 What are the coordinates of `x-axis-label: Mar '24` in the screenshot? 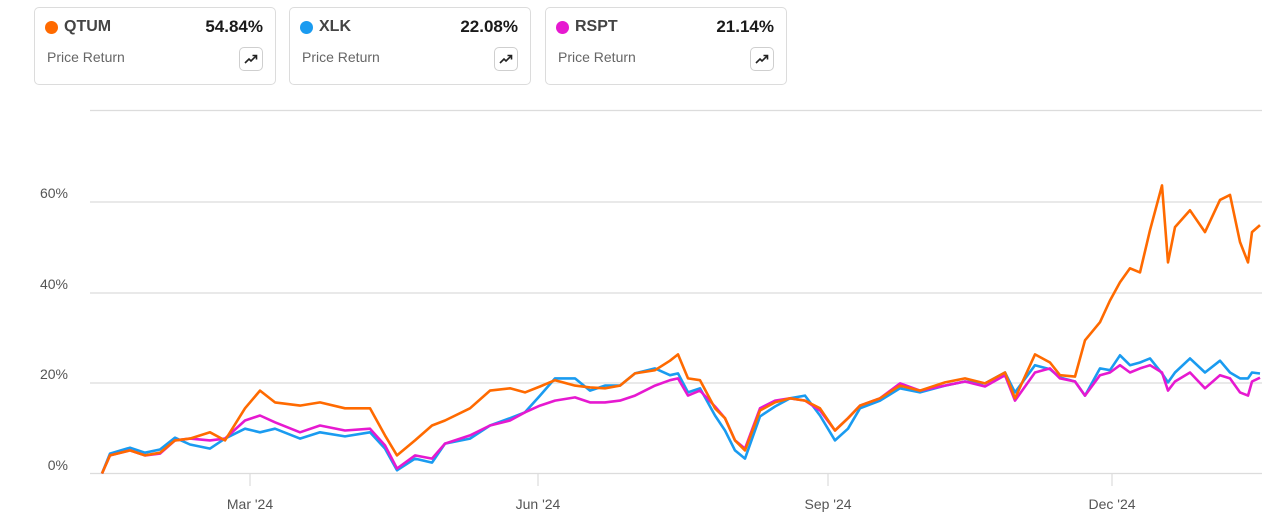 It's located at (250, 504).